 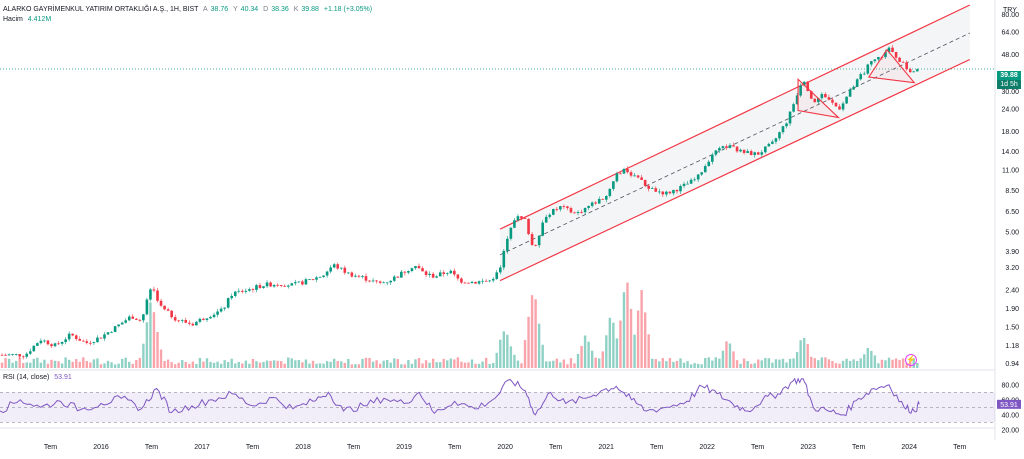 What do you see at coordinates (1012, 346) in the screenshot?
I see `price-tick-label: 1.18` at bounding box center [1012, 346].